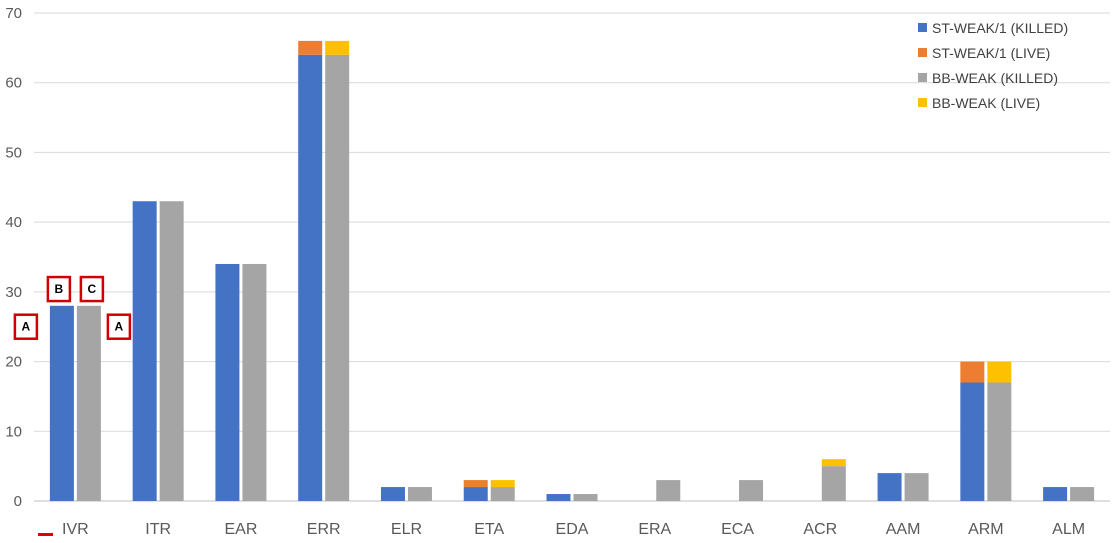  I want to click on x-tick-label: EDA, so click(572, 529).